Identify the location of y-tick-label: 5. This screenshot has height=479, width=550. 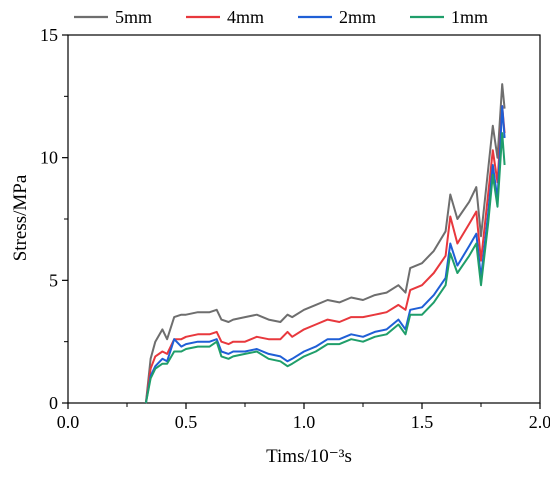
(53, 280).